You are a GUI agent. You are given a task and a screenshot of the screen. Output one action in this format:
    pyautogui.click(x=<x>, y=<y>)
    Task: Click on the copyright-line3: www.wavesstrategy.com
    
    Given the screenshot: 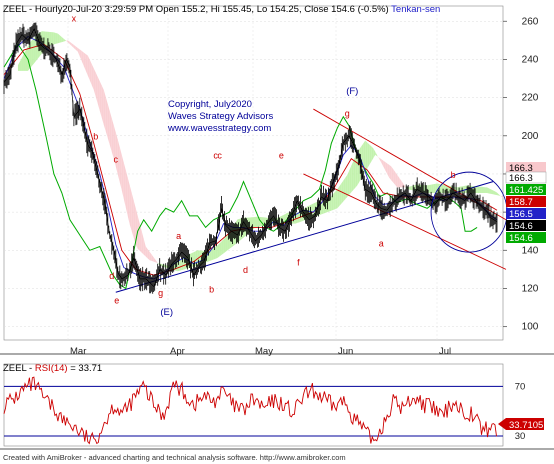 What is the action you would take?
    pyautogui.click(x=219, y=128)
    